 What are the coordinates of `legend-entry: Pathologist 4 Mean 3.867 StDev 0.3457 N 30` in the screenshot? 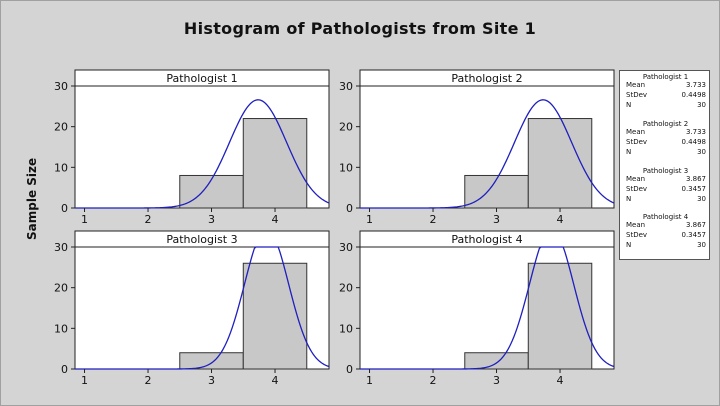 It's located at (665, 232).